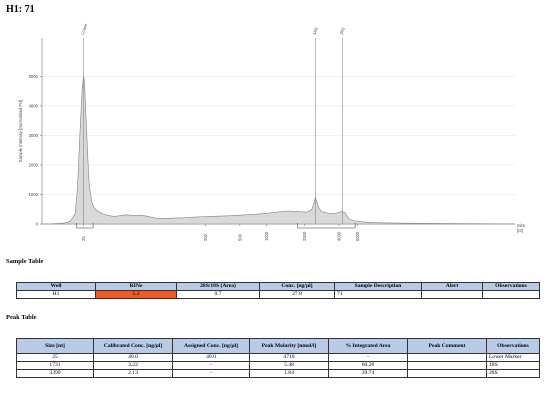 This screenshot has height=402, width=557. What do you see at coordinates (368, 373) in the screenshot?
I see `cell-integrated-area: 39.74` at bounding box center [368, 373].